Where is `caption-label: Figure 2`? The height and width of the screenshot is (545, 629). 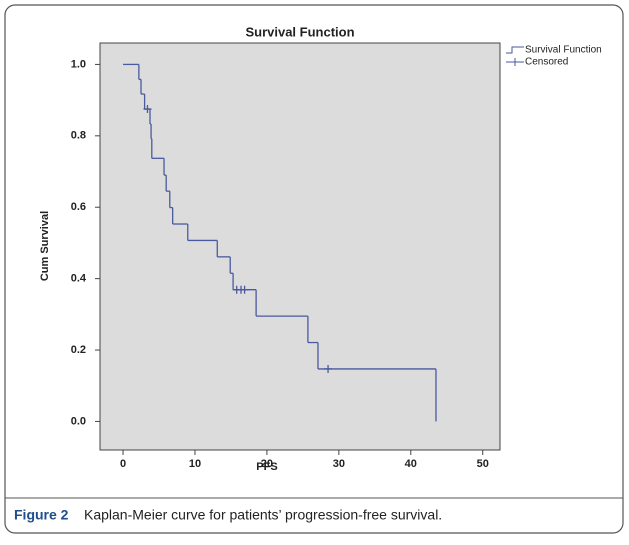
caption-label: Figure 2 is located at coordinates (41, 515).